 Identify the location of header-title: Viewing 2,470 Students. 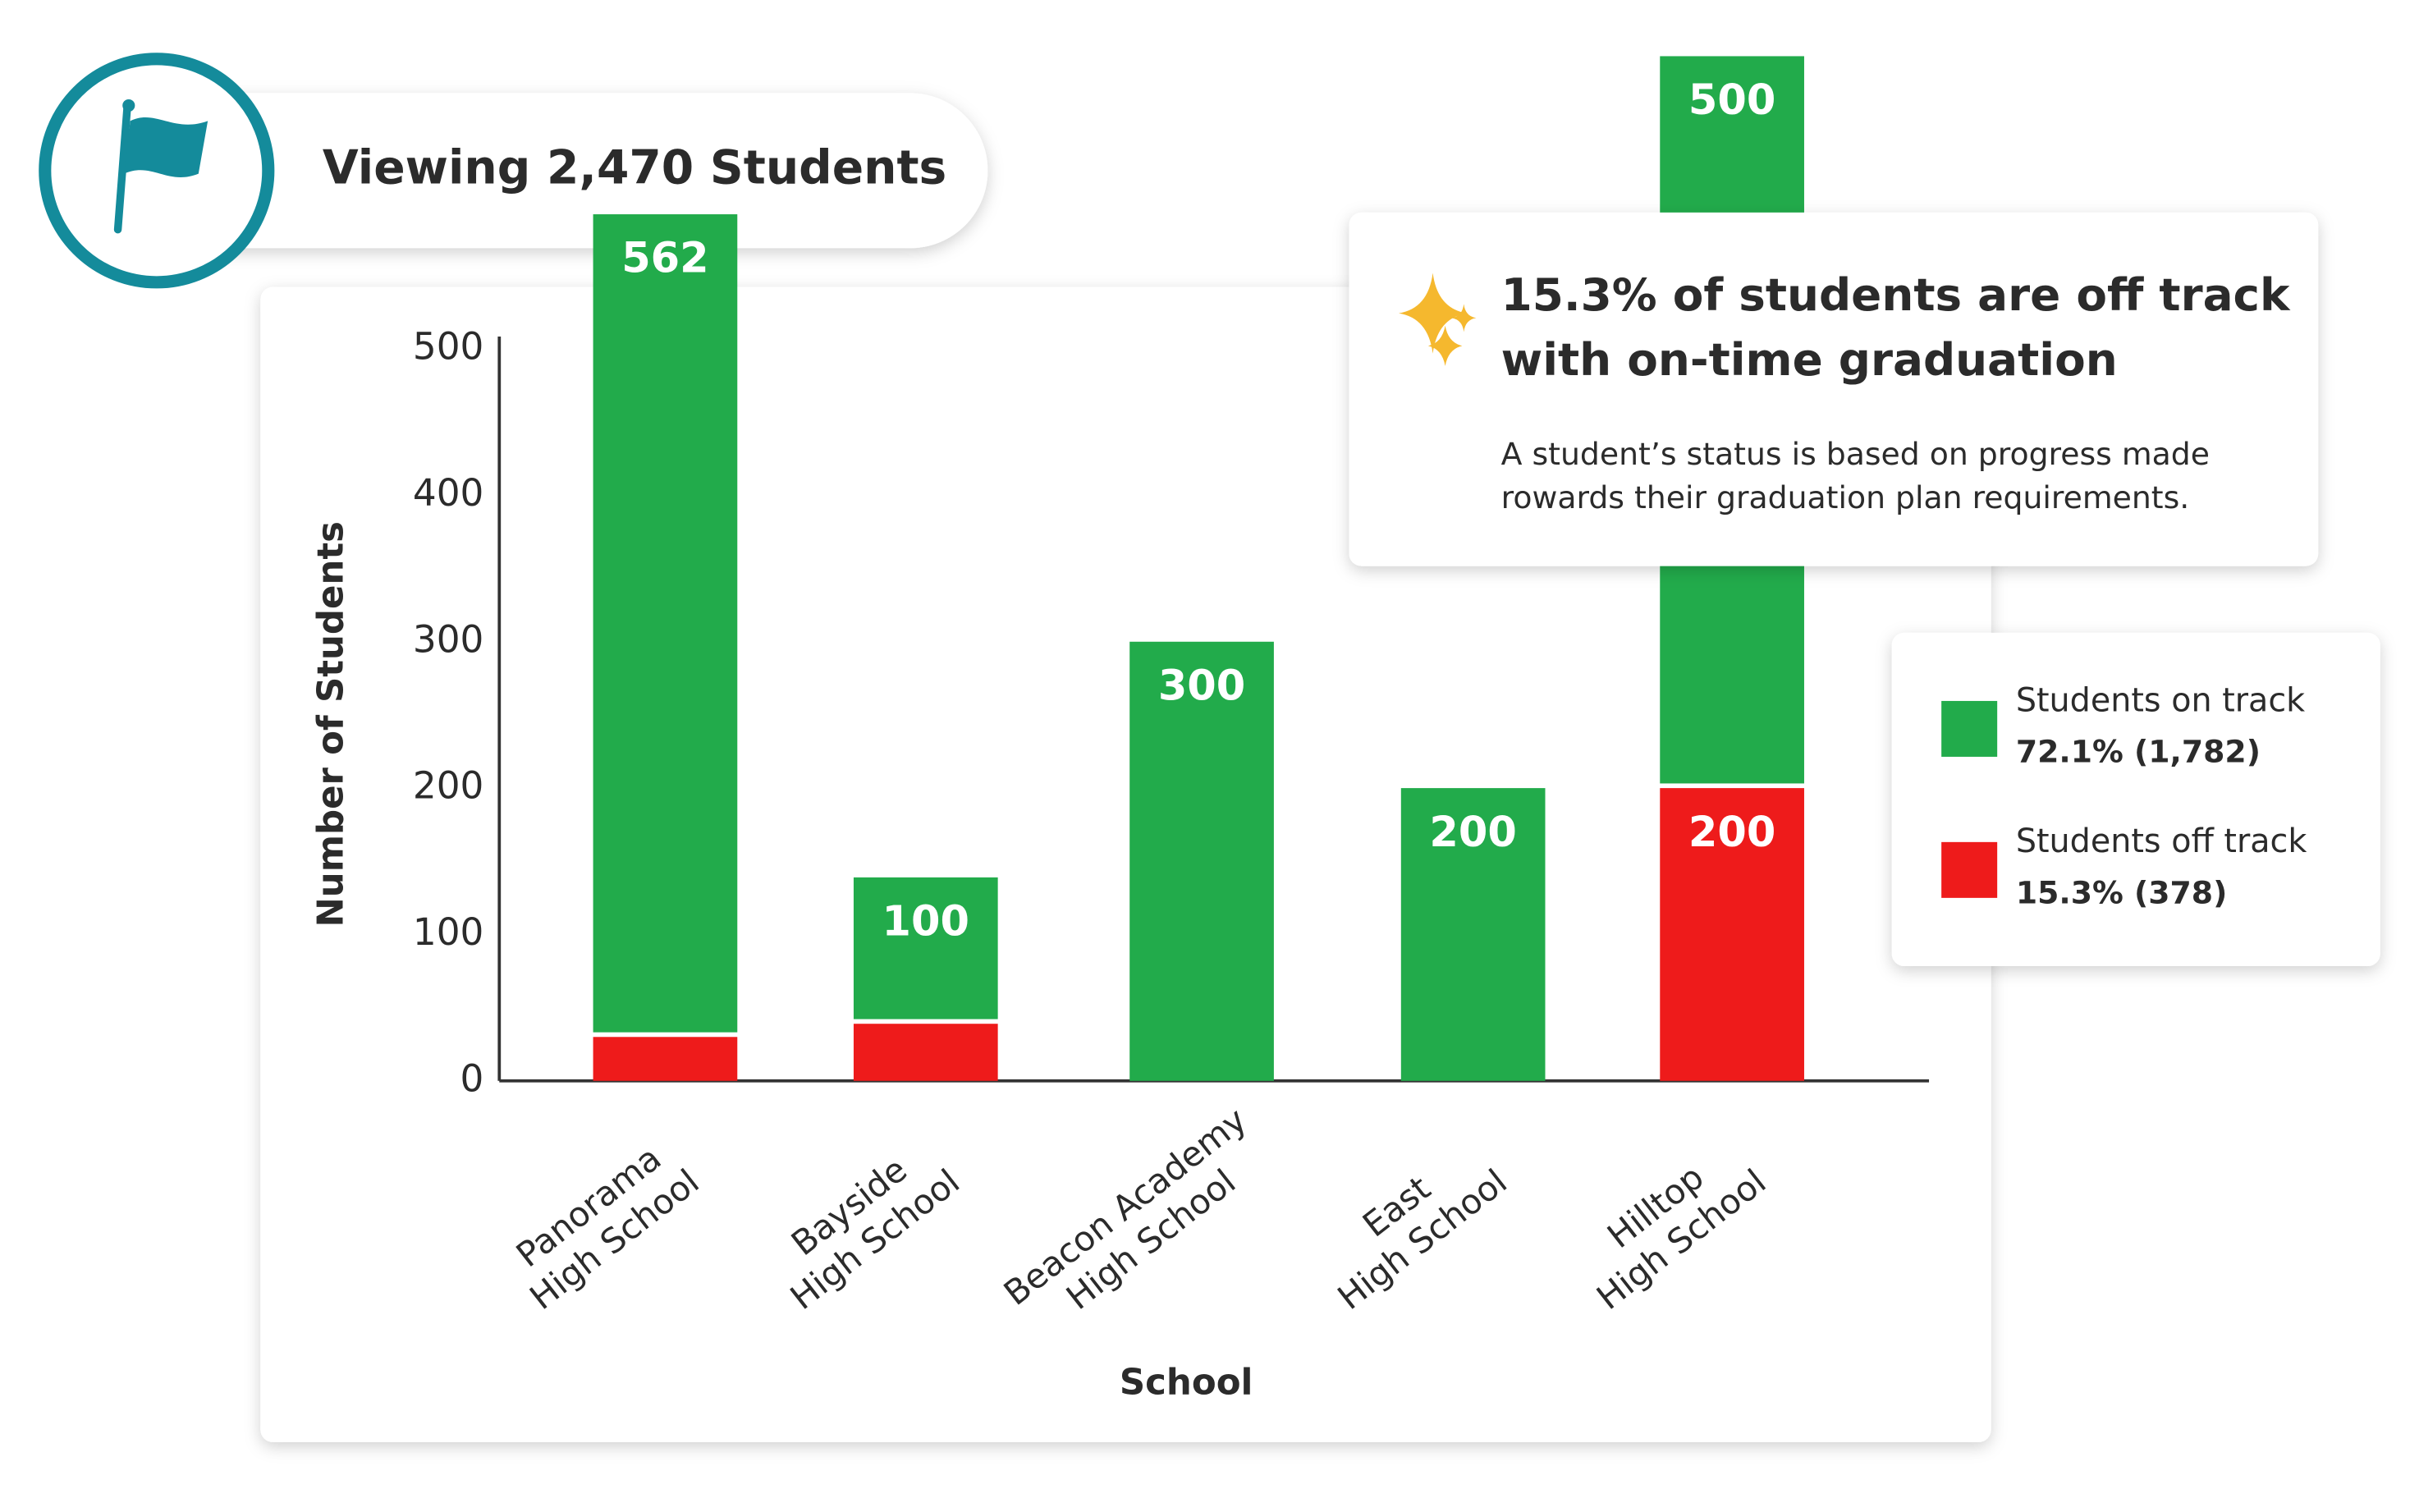
(635, 167).